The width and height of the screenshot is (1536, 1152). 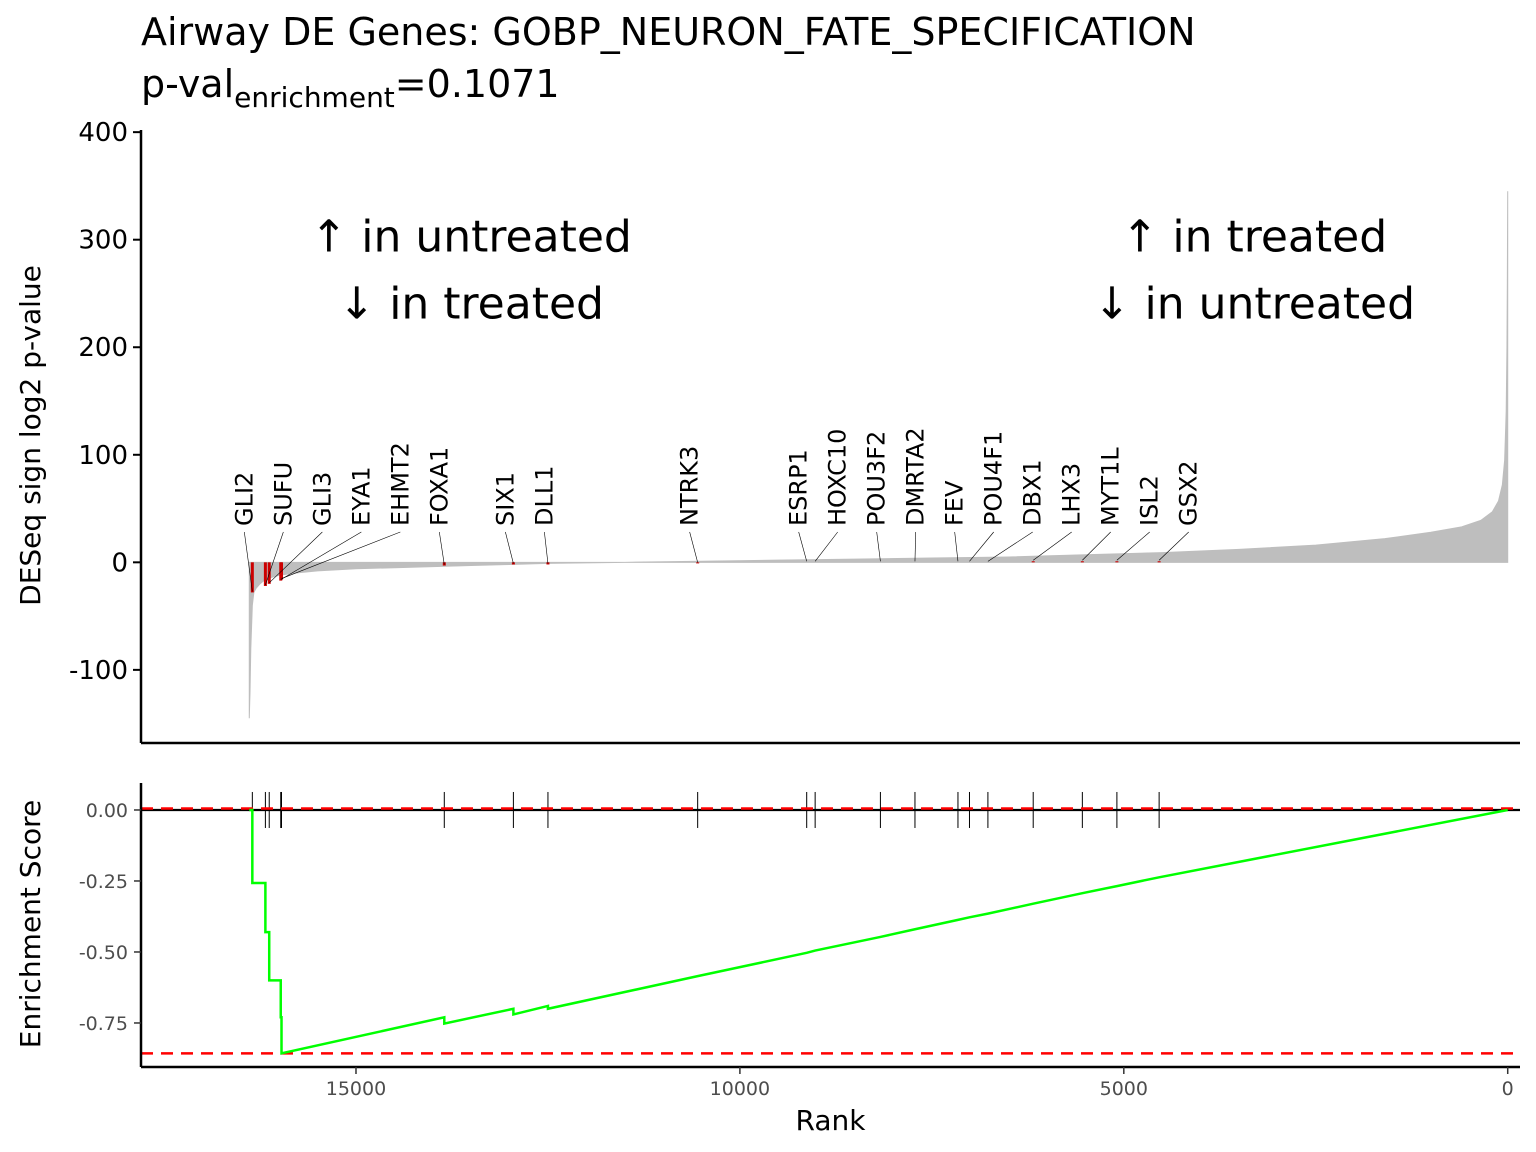 I want to click on gene-label: FOXA1, so click(x=439, y=486).